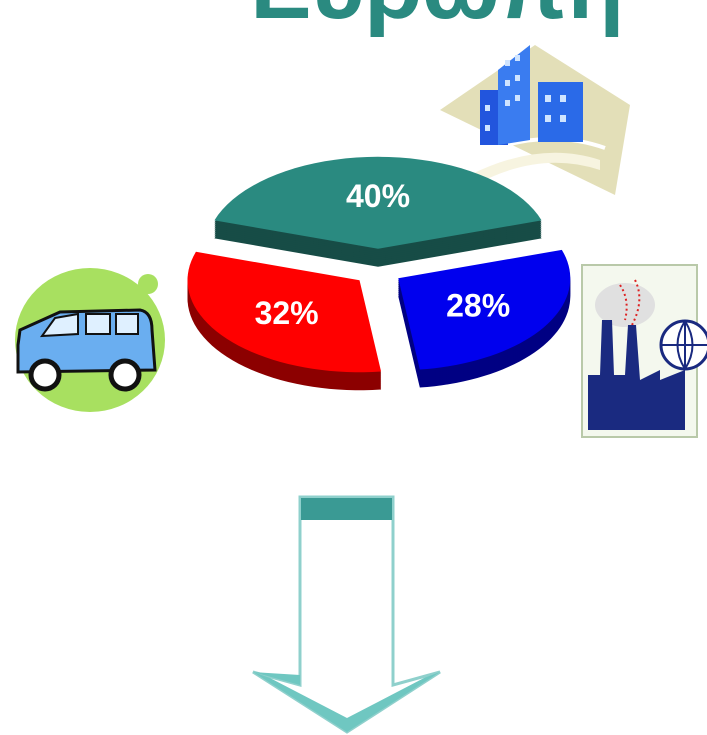  Describe the element at coordinates (478, 305) in the screenshot. I see `data-label: 28%` at that location.